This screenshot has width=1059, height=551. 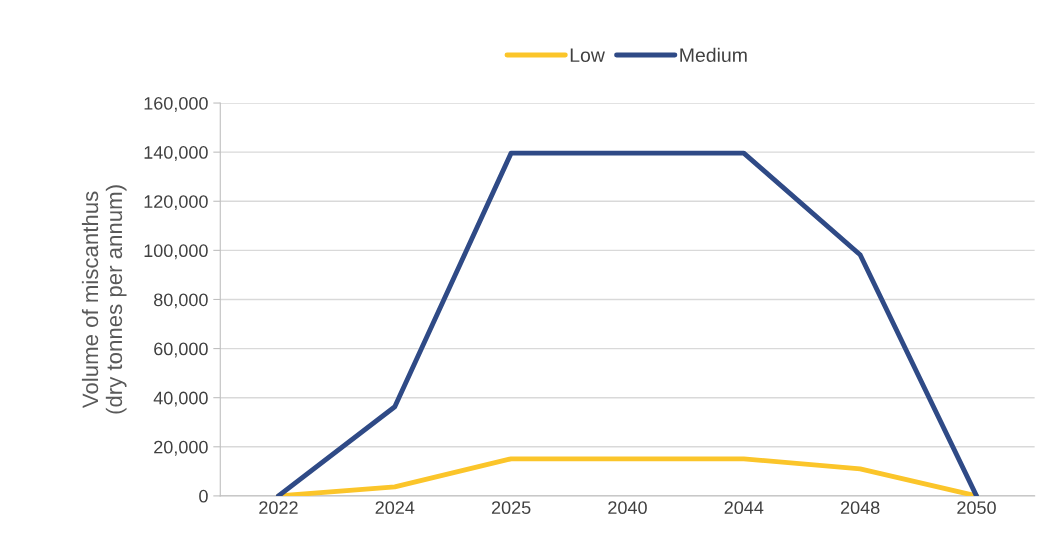 I want to click on y-tick-label: 140,000, so click(x=176, y=153).